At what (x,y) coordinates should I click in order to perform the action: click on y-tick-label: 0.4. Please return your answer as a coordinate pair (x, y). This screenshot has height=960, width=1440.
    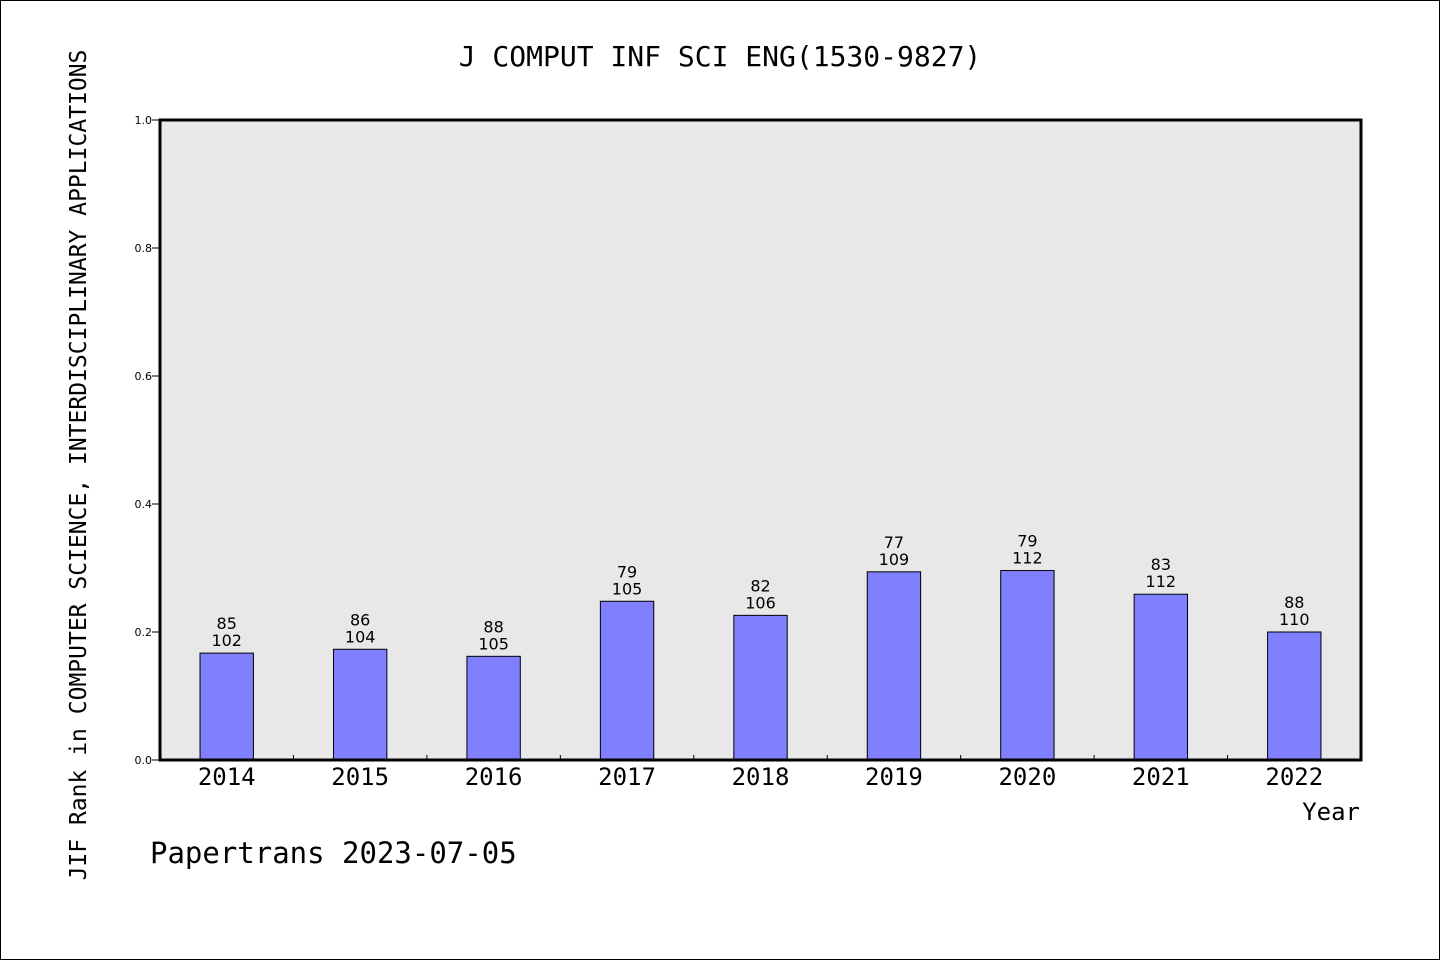
    Looking at the image, I should click on (144, 504).